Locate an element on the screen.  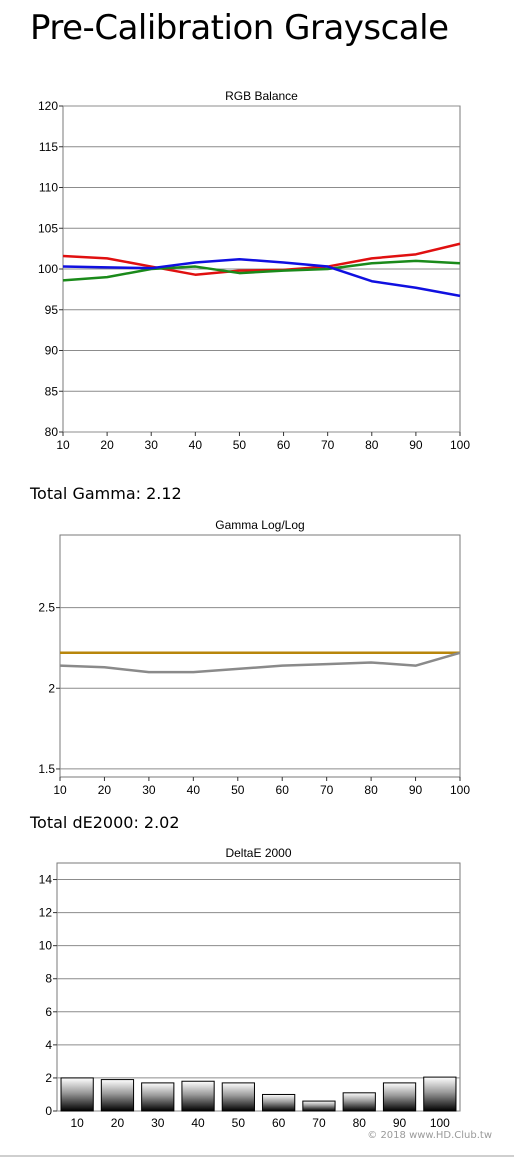
y-tick-label: 0 is located at coordinates (48, 1111).